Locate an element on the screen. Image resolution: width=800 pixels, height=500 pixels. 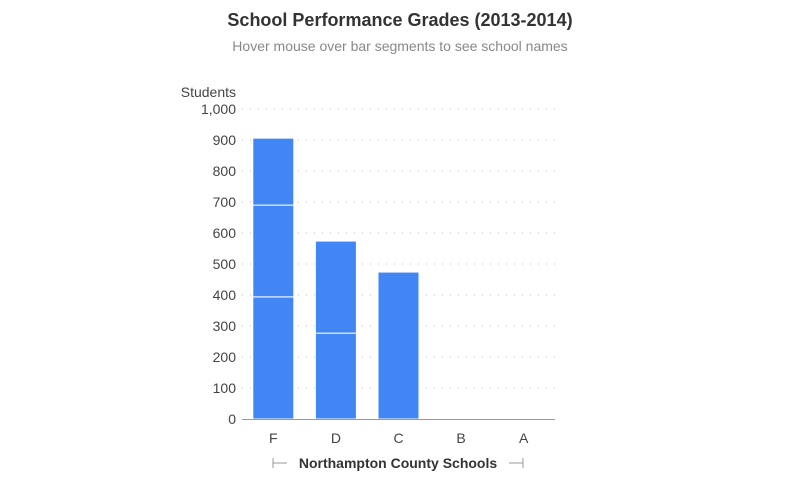
y-tick-label: 1,000 is located at coordinates (218, 109).